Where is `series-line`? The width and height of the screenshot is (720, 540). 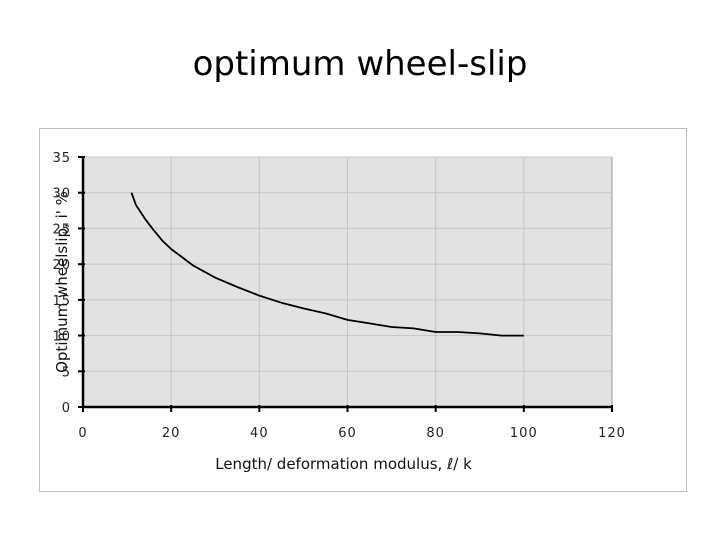
series-line is located at coordinates (327, 264).